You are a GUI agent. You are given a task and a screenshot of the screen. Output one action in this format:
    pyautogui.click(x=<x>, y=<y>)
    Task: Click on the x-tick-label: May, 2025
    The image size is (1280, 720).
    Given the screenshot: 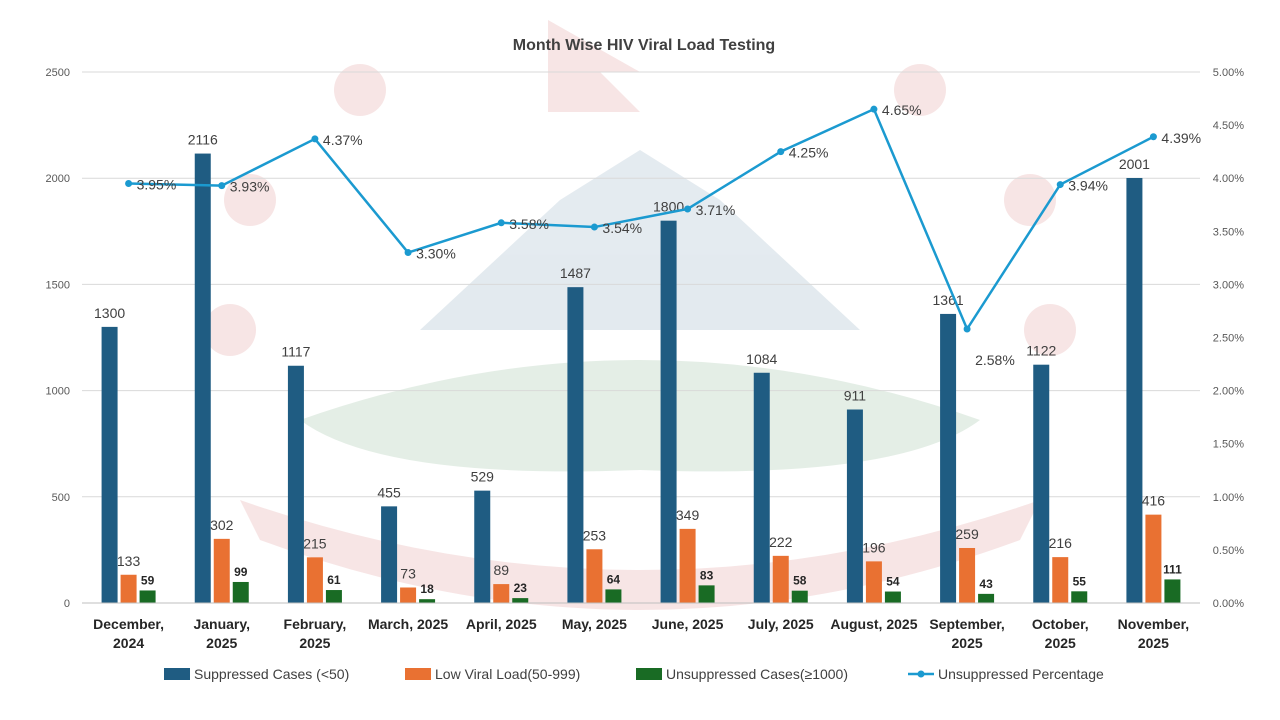 What is the action you would take?
    pyautogui.click(x=594, y=624)
    